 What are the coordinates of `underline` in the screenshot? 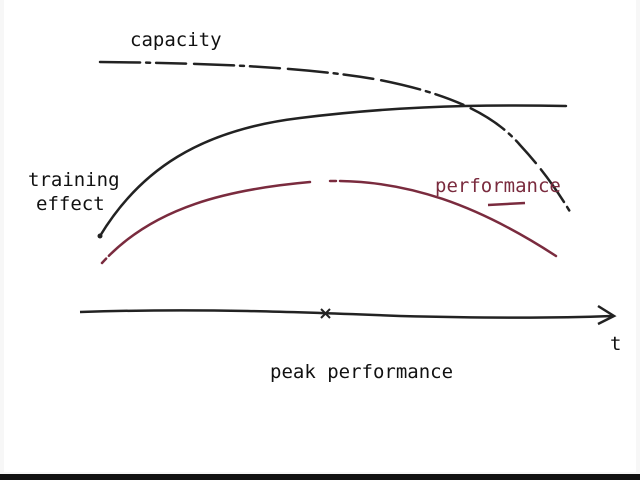 It's located at (506, 204).